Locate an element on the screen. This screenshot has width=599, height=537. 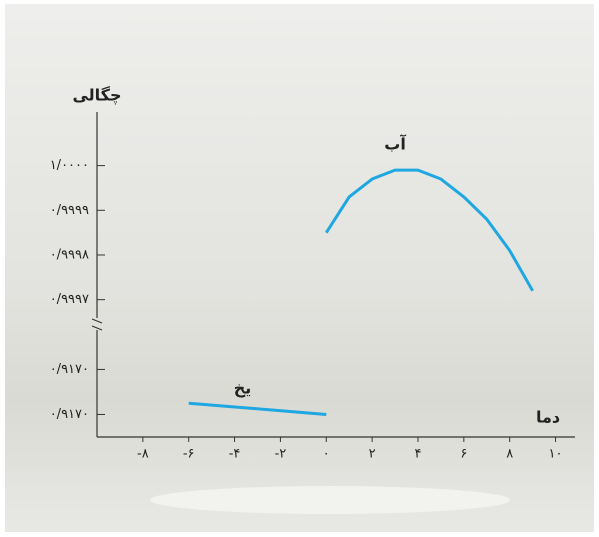
x-axis-label: دما is located at coordinates (548, 417).